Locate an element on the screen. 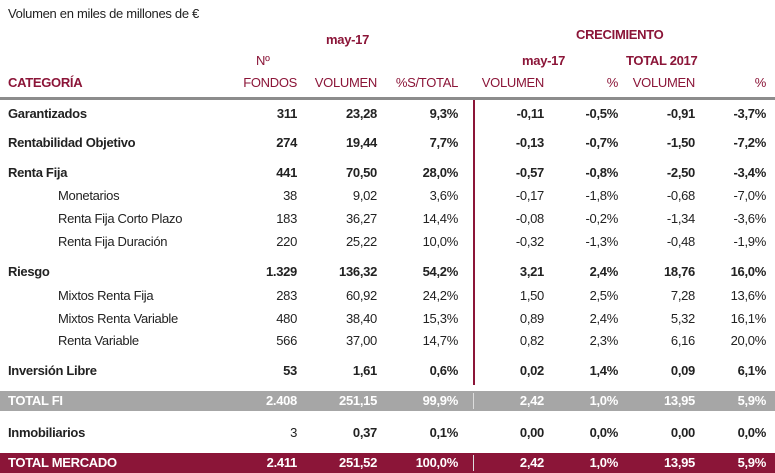 The height and width of the screenshot is (473, 775). row-label: TOTAL FI is located at coordinates (35, 400).